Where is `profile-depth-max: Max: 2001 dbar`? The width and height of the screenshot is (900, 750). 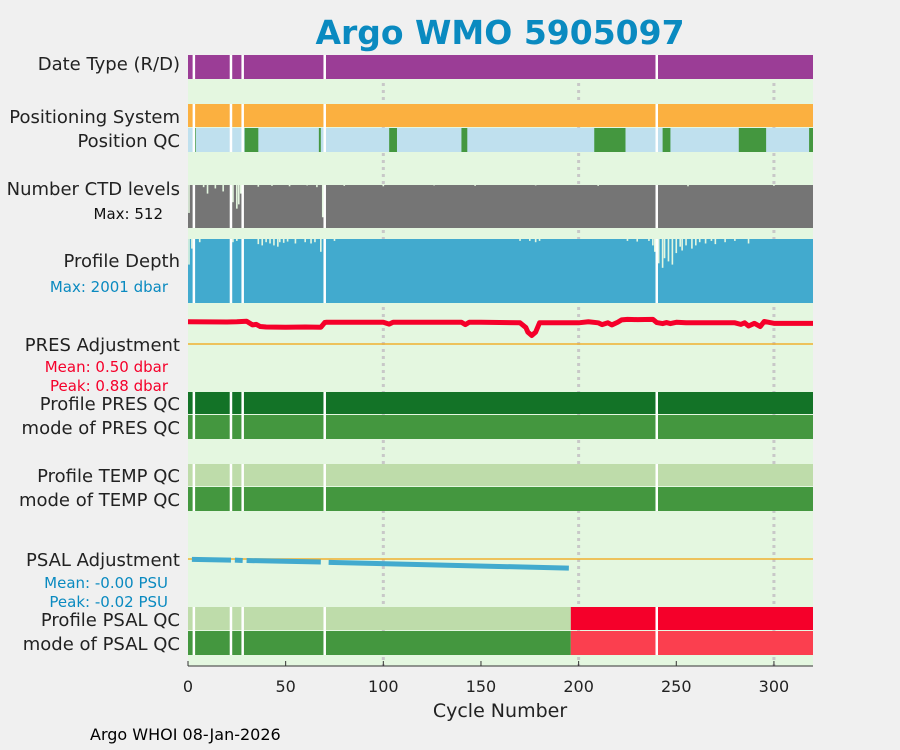
profile-depth-max: Max: 2001 dbar is located at coordinates (109, 287).